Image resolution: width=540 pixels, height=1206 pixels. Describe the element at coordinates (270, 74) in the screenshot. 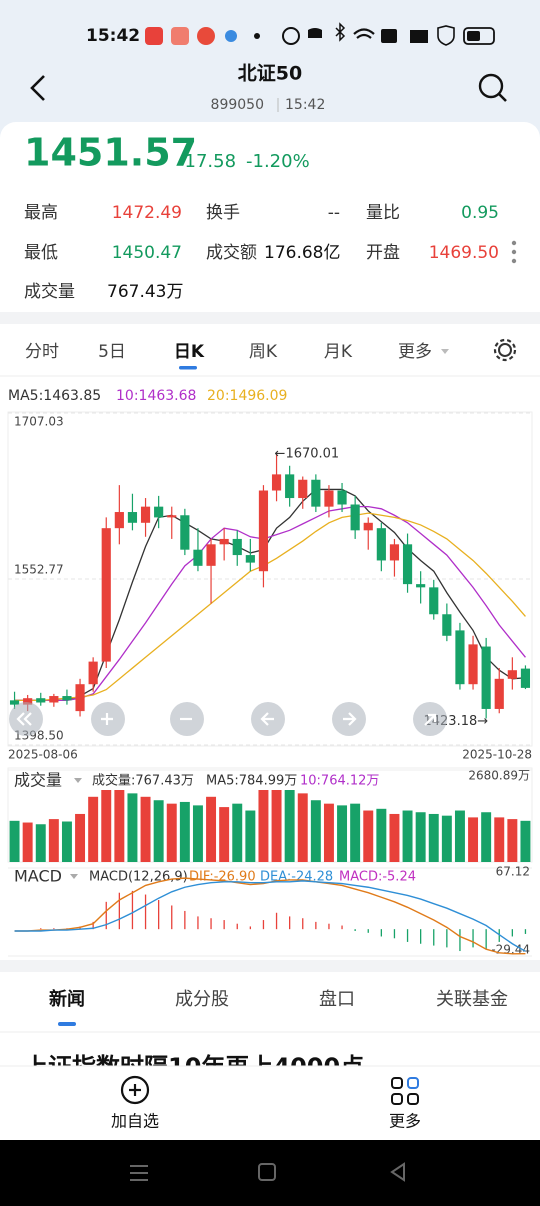

I see `header-title: 北证50` at that location.